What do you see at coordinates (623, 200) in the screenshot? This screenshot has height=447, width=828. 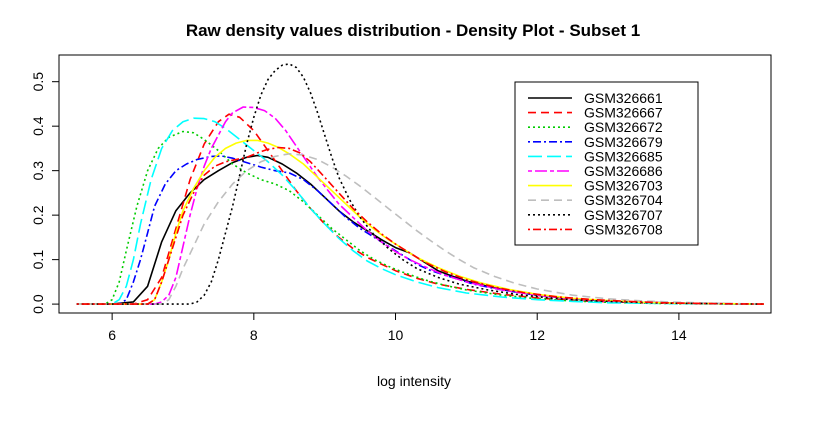 I see `legend-label: GSM326704` at bounding box center [623, 200].